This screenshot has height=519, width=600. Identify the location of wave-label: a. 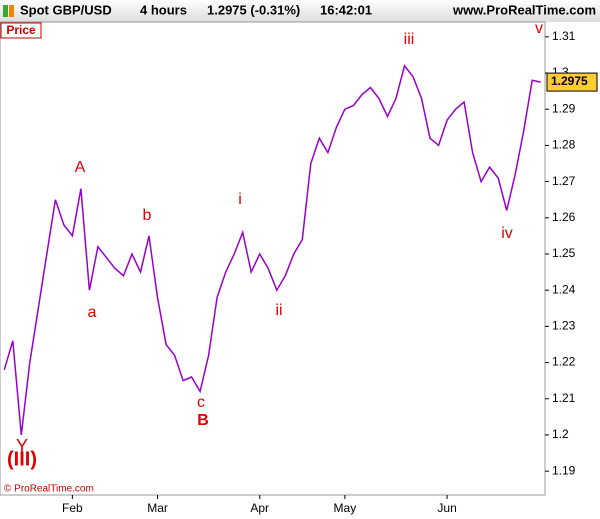
(92, 312).